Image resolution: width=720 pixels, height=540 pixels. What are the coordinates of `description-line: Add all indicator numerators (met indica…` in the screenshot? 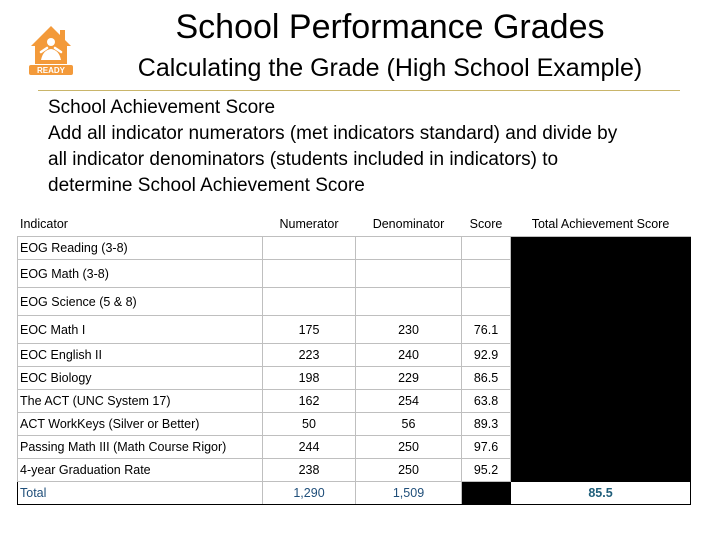 It's located at (333, 133).